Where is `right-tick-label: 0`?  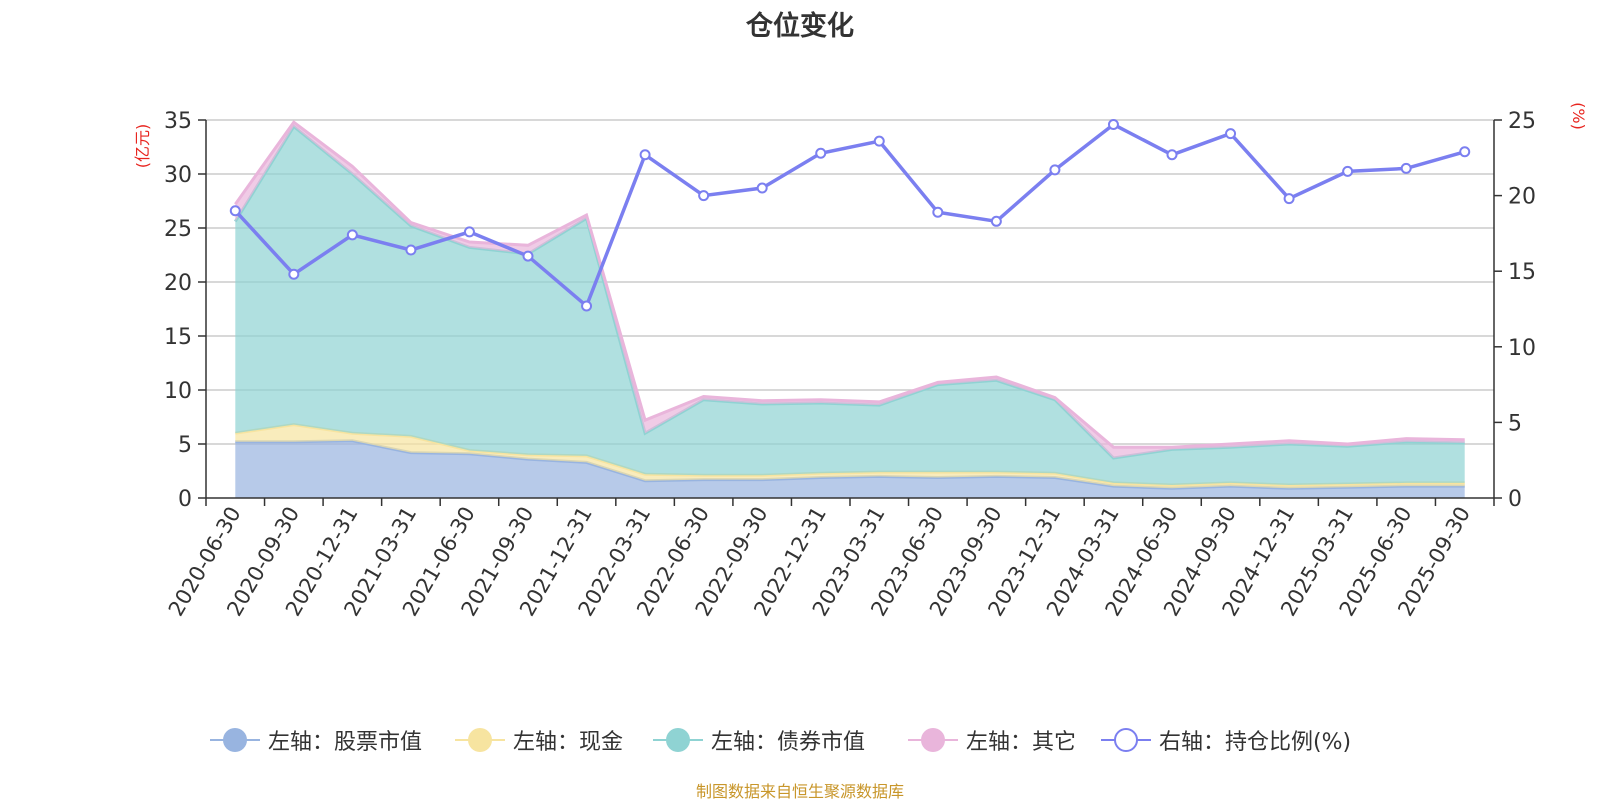
right-tick-label: 0 is located at coordinates (1515, 499).